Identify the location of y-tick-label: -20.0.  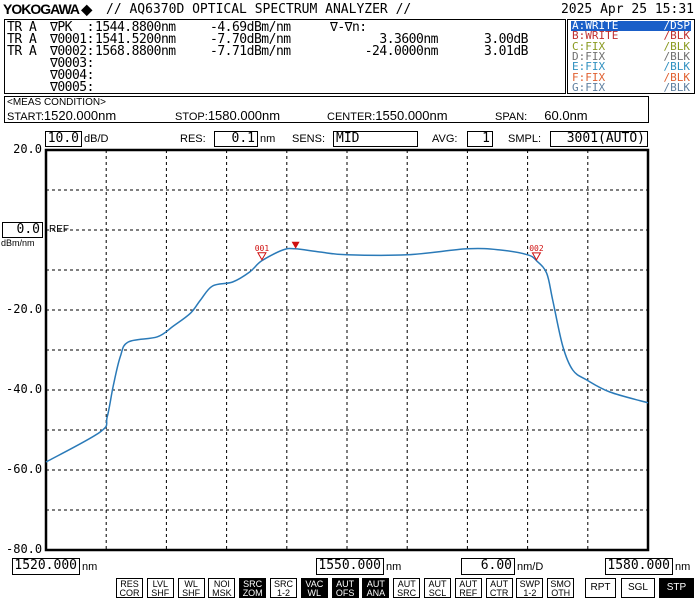
(24, 309).